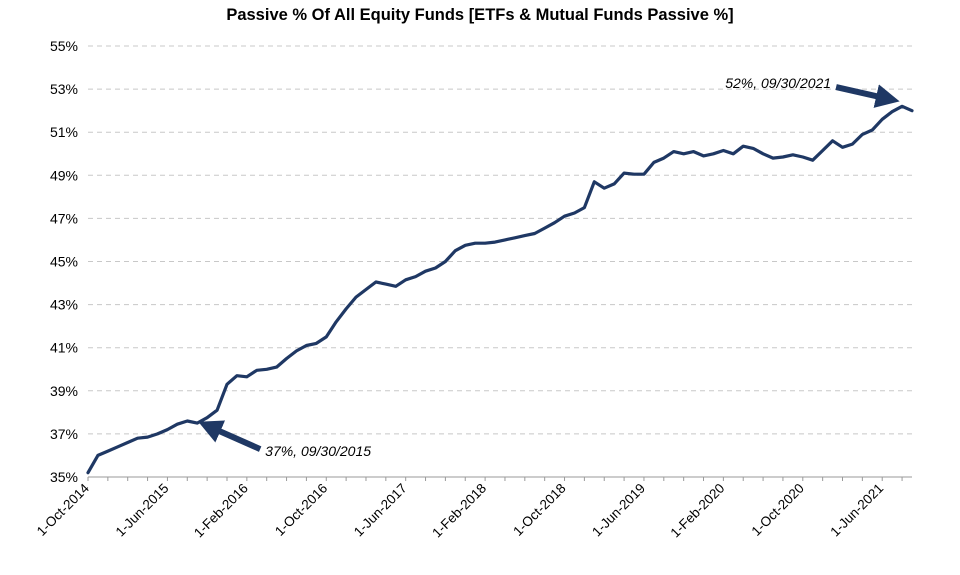  I want to click on x-tick-label: 1-Jun-2015, so click(142, 510).